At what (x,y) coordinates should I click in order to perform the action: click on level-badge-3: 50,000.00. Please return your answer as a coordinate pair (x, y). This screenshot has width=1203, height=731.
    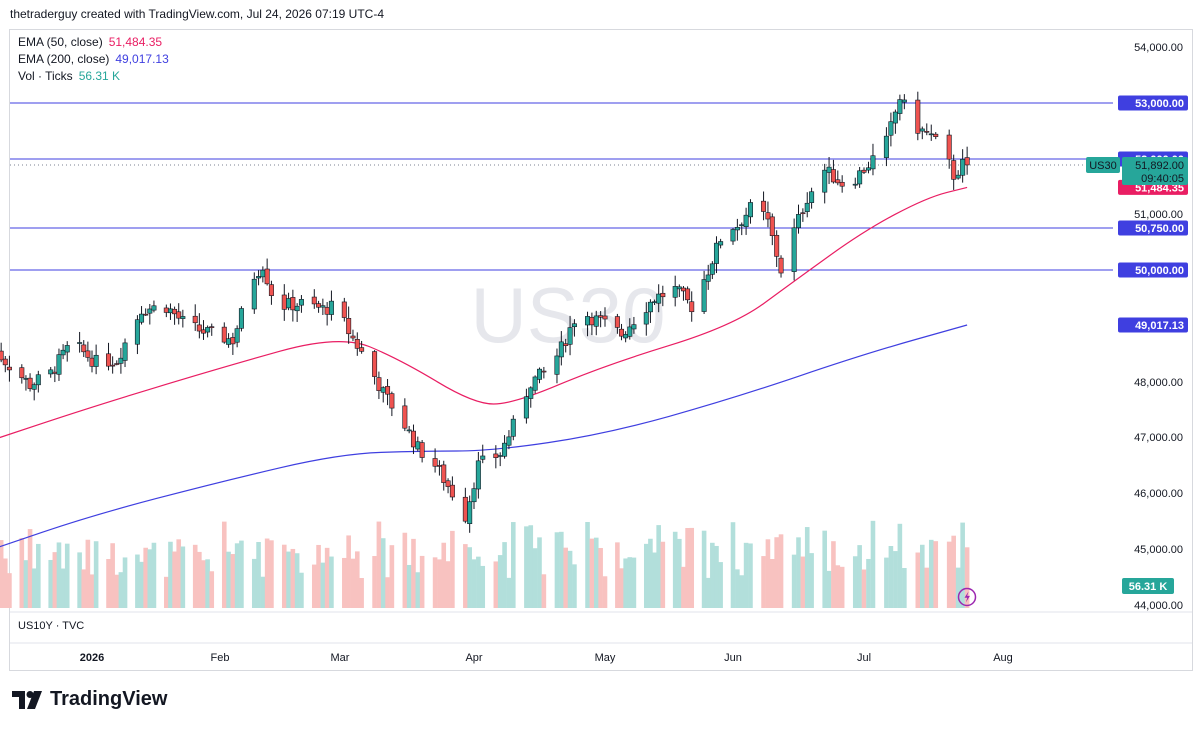
    Looking at the image, I should click on (1153, 270).